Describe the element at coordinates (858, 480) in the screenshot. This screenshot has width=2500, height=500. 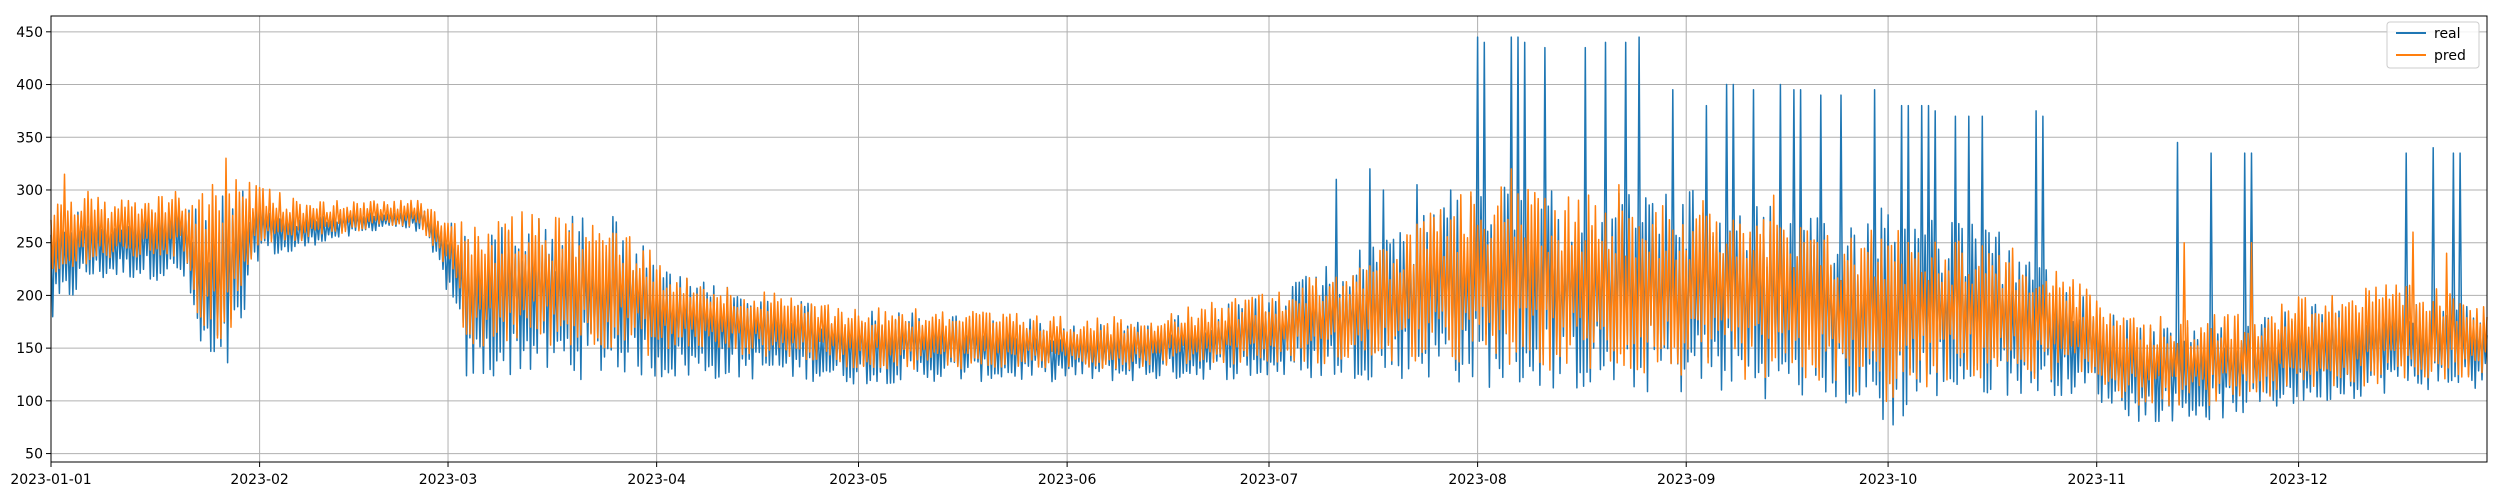
I see `x-tick-label: 2023-05` at that location.